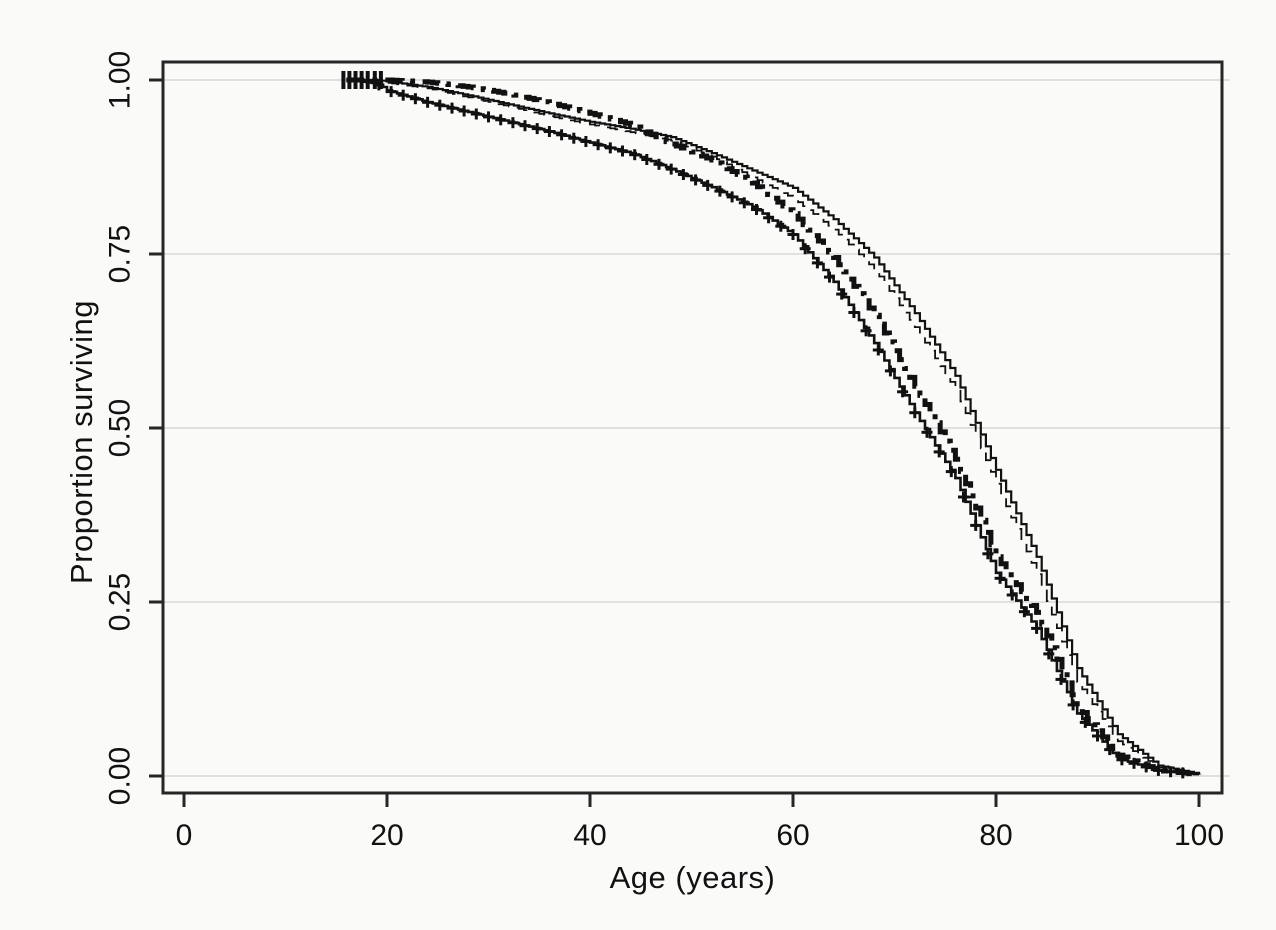 Image resolution: width=1276 pixels, height=930 pixels. What do you see at coordinates (386, 835) in the screenshot?
I see `x-tick-label: 20` at bounding box center [386, 835].